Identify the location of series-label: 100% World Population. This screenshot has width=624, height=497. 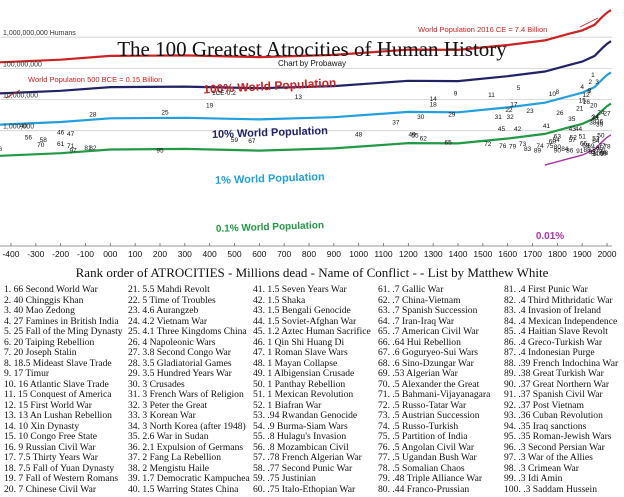
(270, 86).